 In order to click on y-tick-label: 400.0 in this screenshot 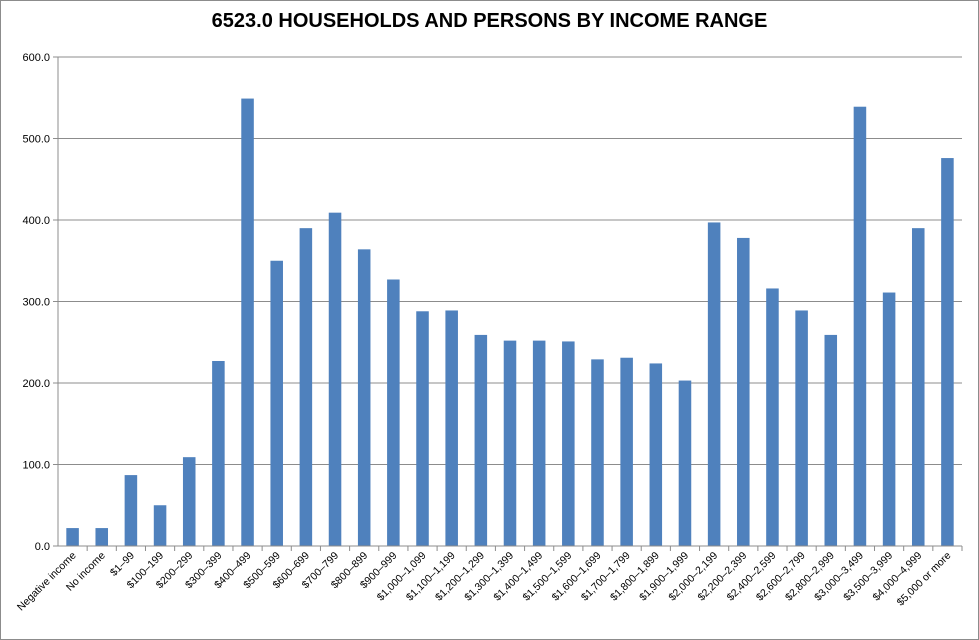, I will do `click(36, 221)`.